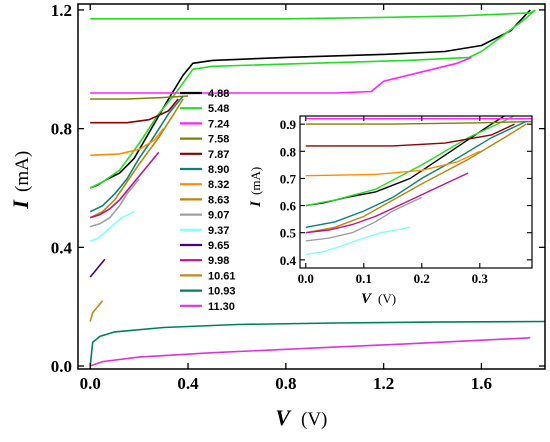  I want to click on inset-y-tick-label: 0.6, so click(288, 206).